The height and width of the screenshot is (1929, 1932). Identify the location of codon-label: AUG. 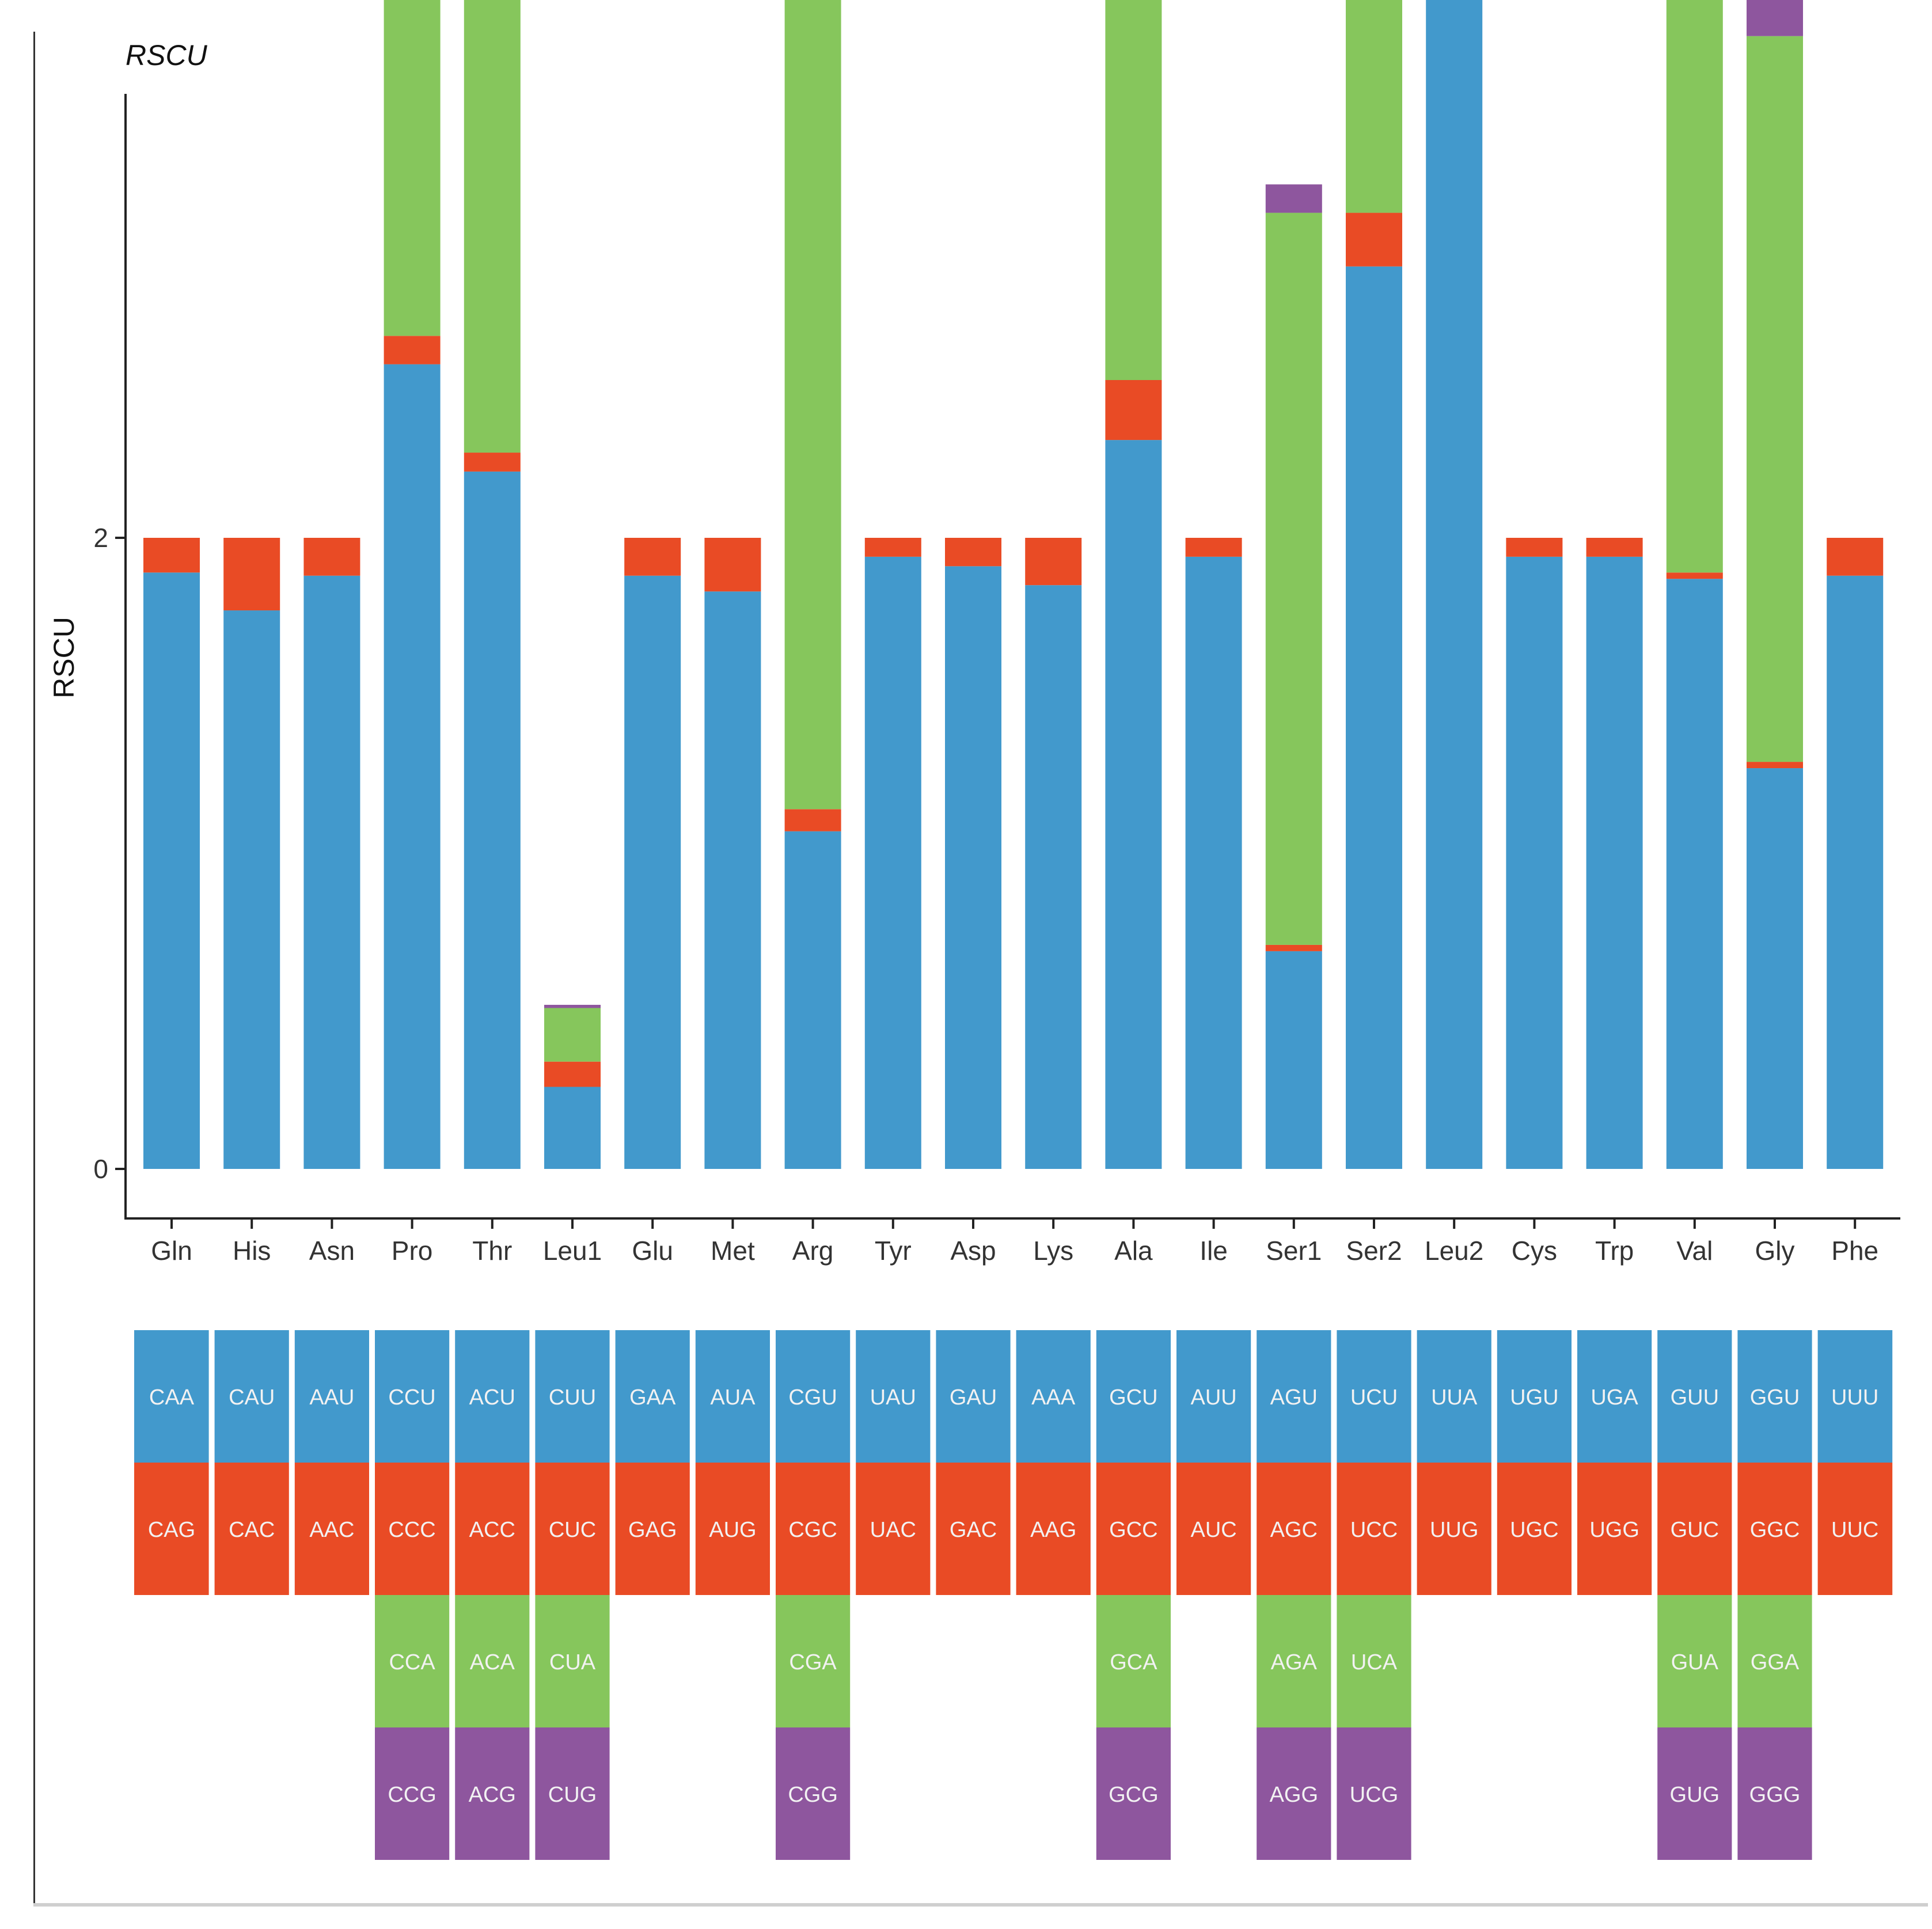
(732, 1530).